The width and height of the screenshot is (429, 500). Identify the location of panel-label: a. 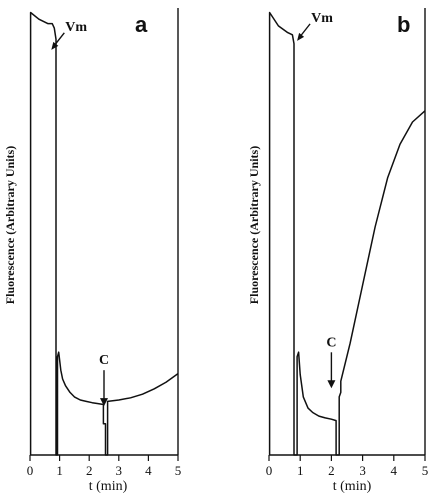
(141, 24).